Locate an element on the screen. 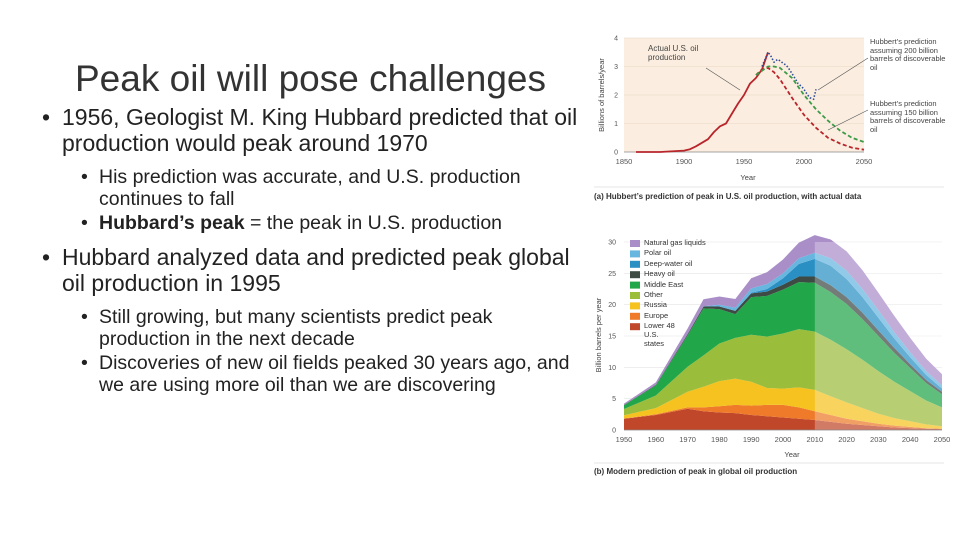  legend-entry: Middle East is located at coordinates (664, 284).